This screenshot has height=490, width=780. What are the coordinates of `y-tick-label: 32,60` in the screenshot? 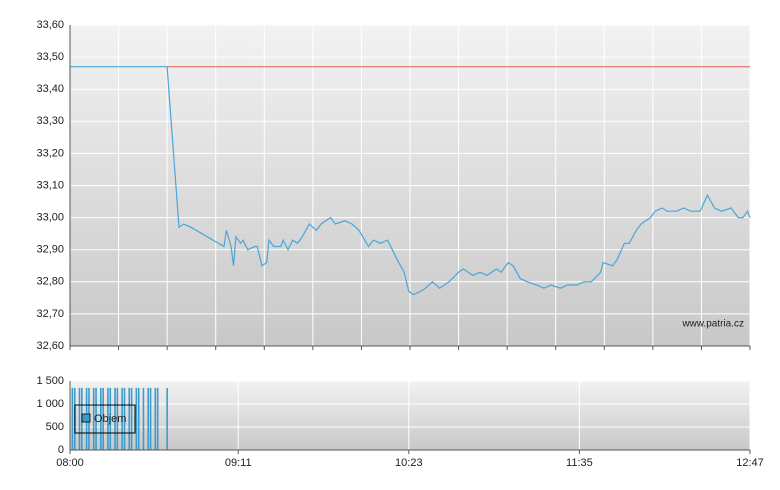 It's located at (50, 346).